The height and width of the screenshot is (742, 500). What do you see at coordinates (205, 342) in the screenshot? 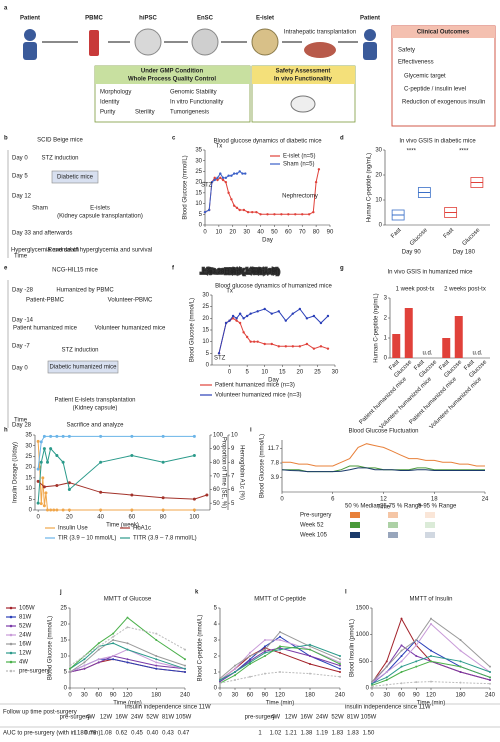
I see `y-tick-label: 10` at bounding box center [205, 342].